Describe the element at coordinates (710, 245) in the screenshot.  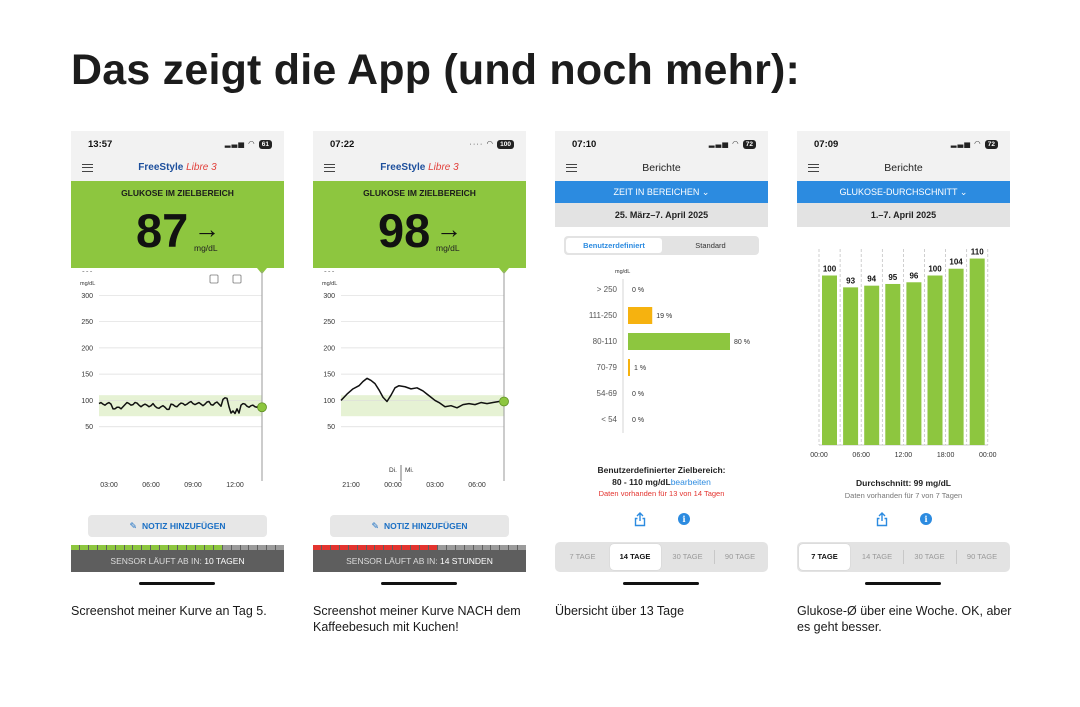
I see `segment-standard: Standard` at that location.